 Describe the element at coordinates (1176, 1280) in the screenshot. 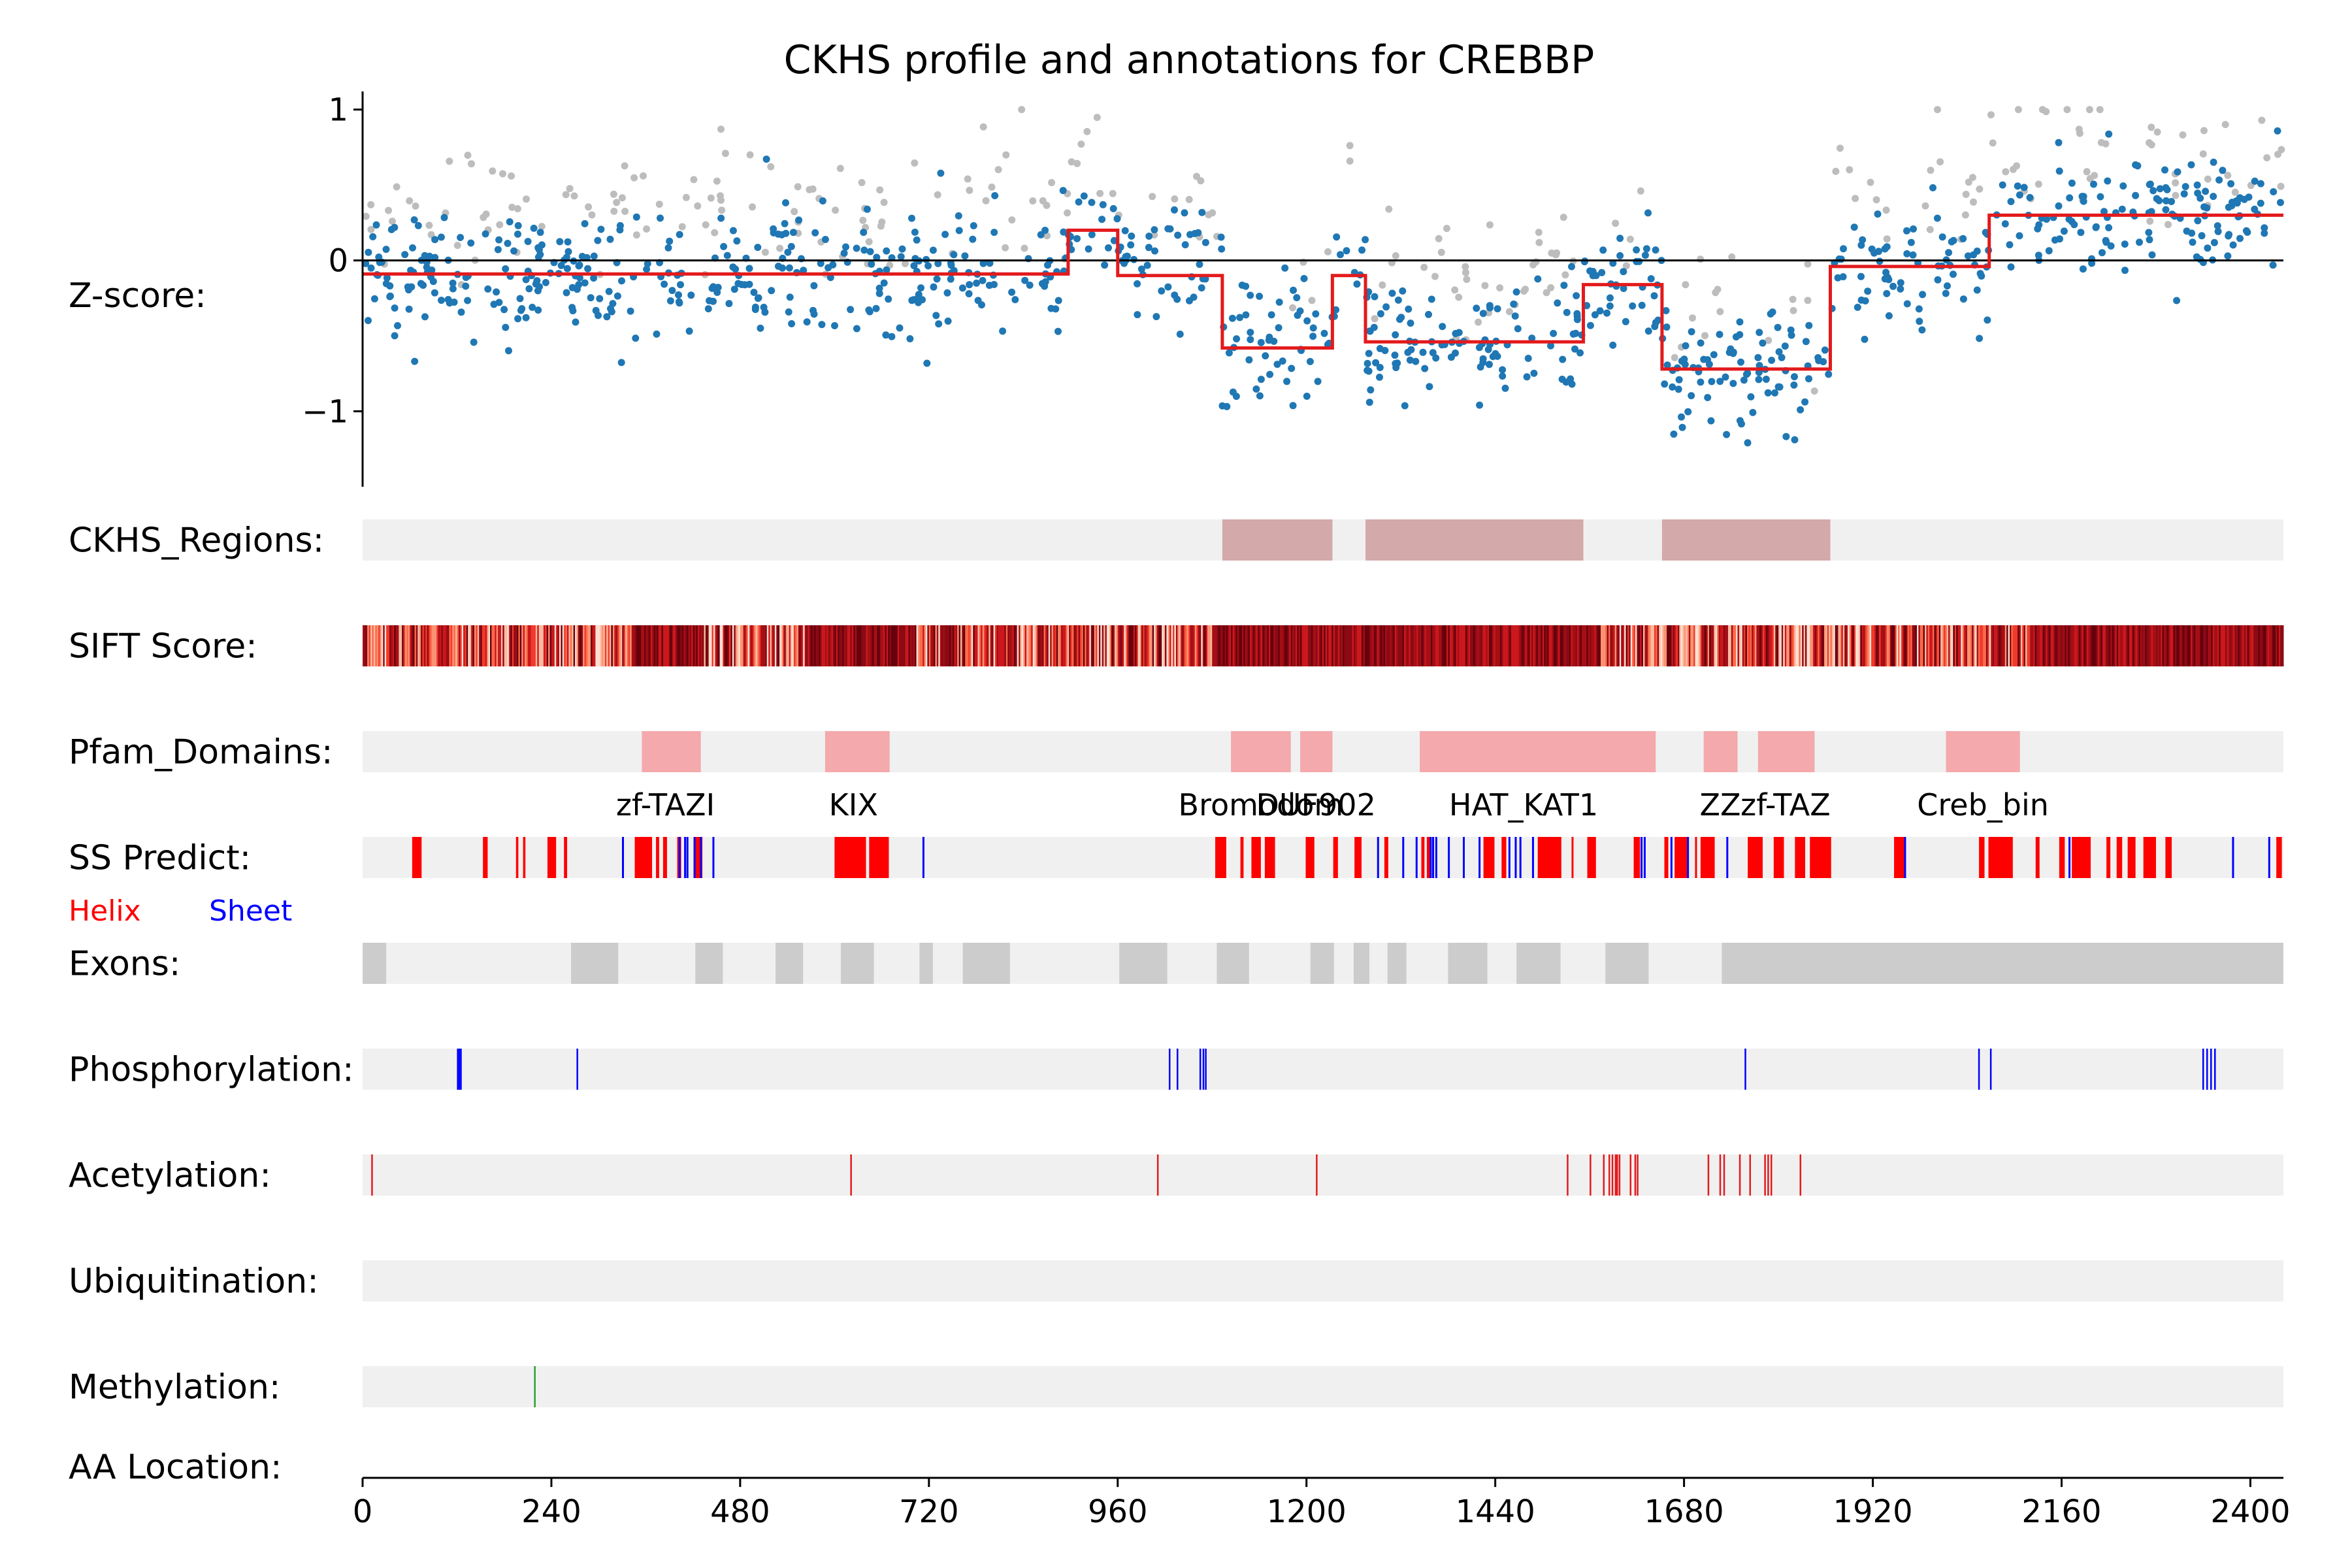

I see `track-ubiquitination: Ubiquitination:` at that location.